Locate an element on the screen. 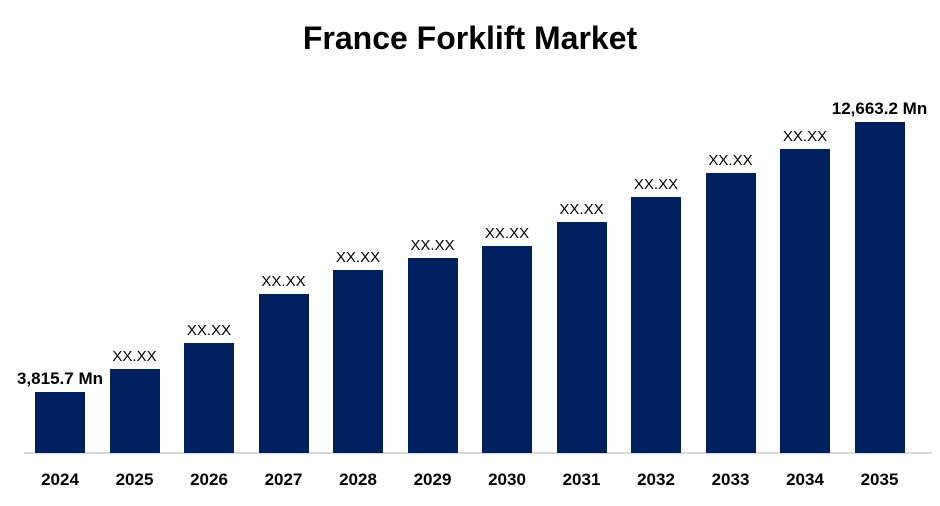 Image resolution: width=940 pixels, height=506 pixels. bar-2031 is located at coordinates (581, 337).